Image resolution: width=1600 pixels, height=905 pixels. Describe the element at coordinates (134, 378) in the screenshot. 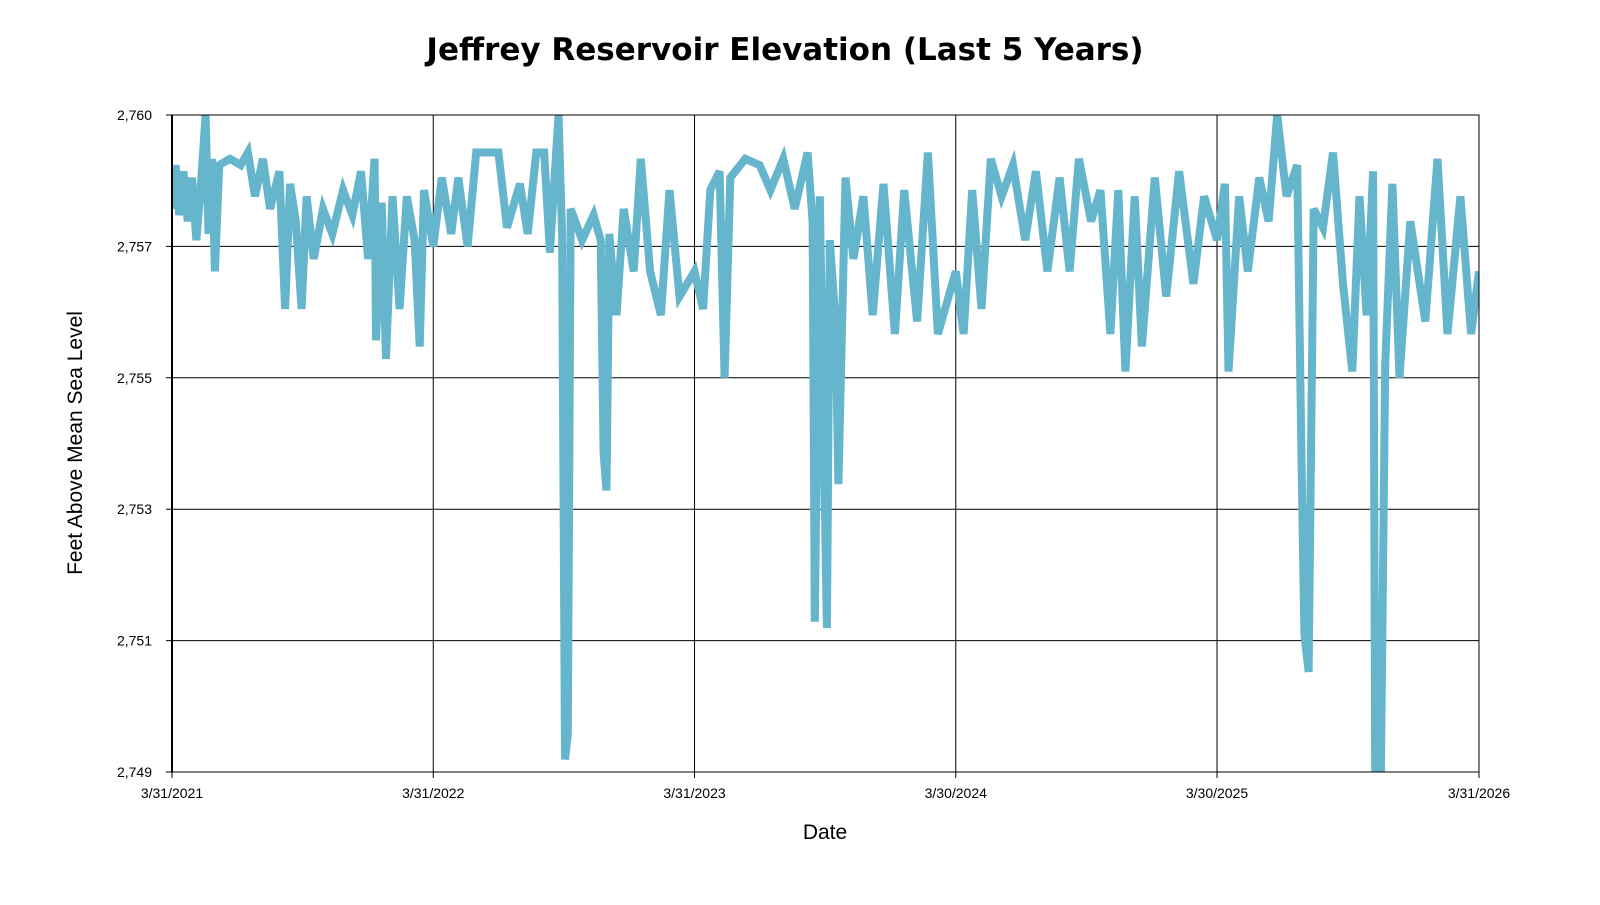

I see `y-tick-label: 2,755` at that location.